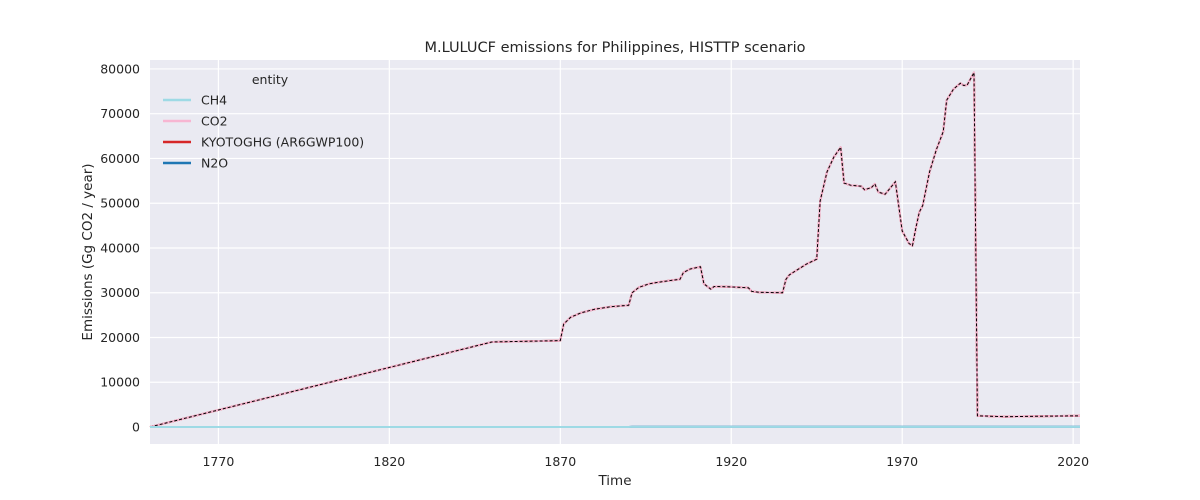 This screenshot has width=1200, height=500. I want to click on x-tick-label: 1920, so click(731, 461).